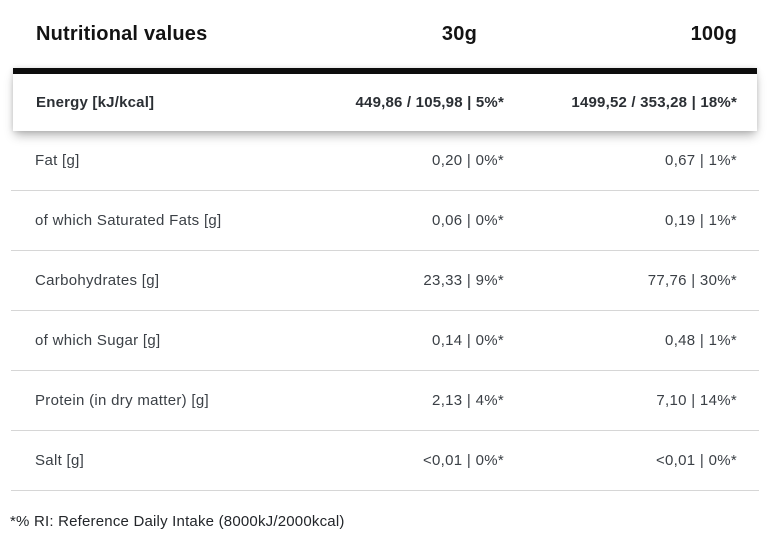 This screenshot has width=776, height=550. What do you see at coordinates (385, 461) in the screenshot?
I see `table-row-salt: Salt [g] <0,01 | 0%* <0,01 | 0%*` at bounding box center [385, 461].